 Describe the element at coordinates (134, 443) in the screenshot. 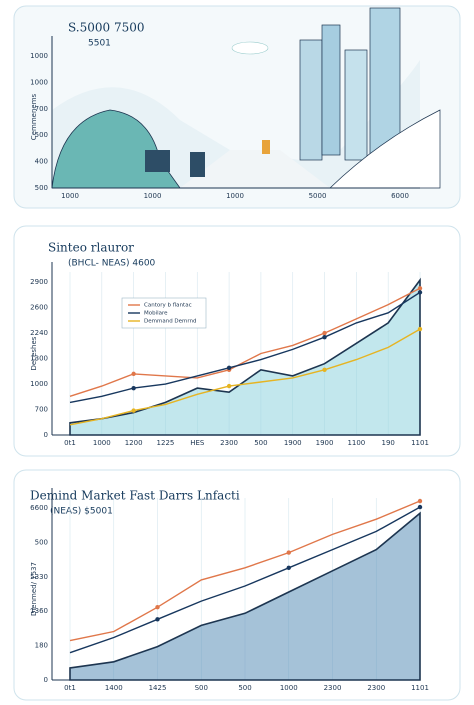

I see `x-tick-label: 1200` at that location.